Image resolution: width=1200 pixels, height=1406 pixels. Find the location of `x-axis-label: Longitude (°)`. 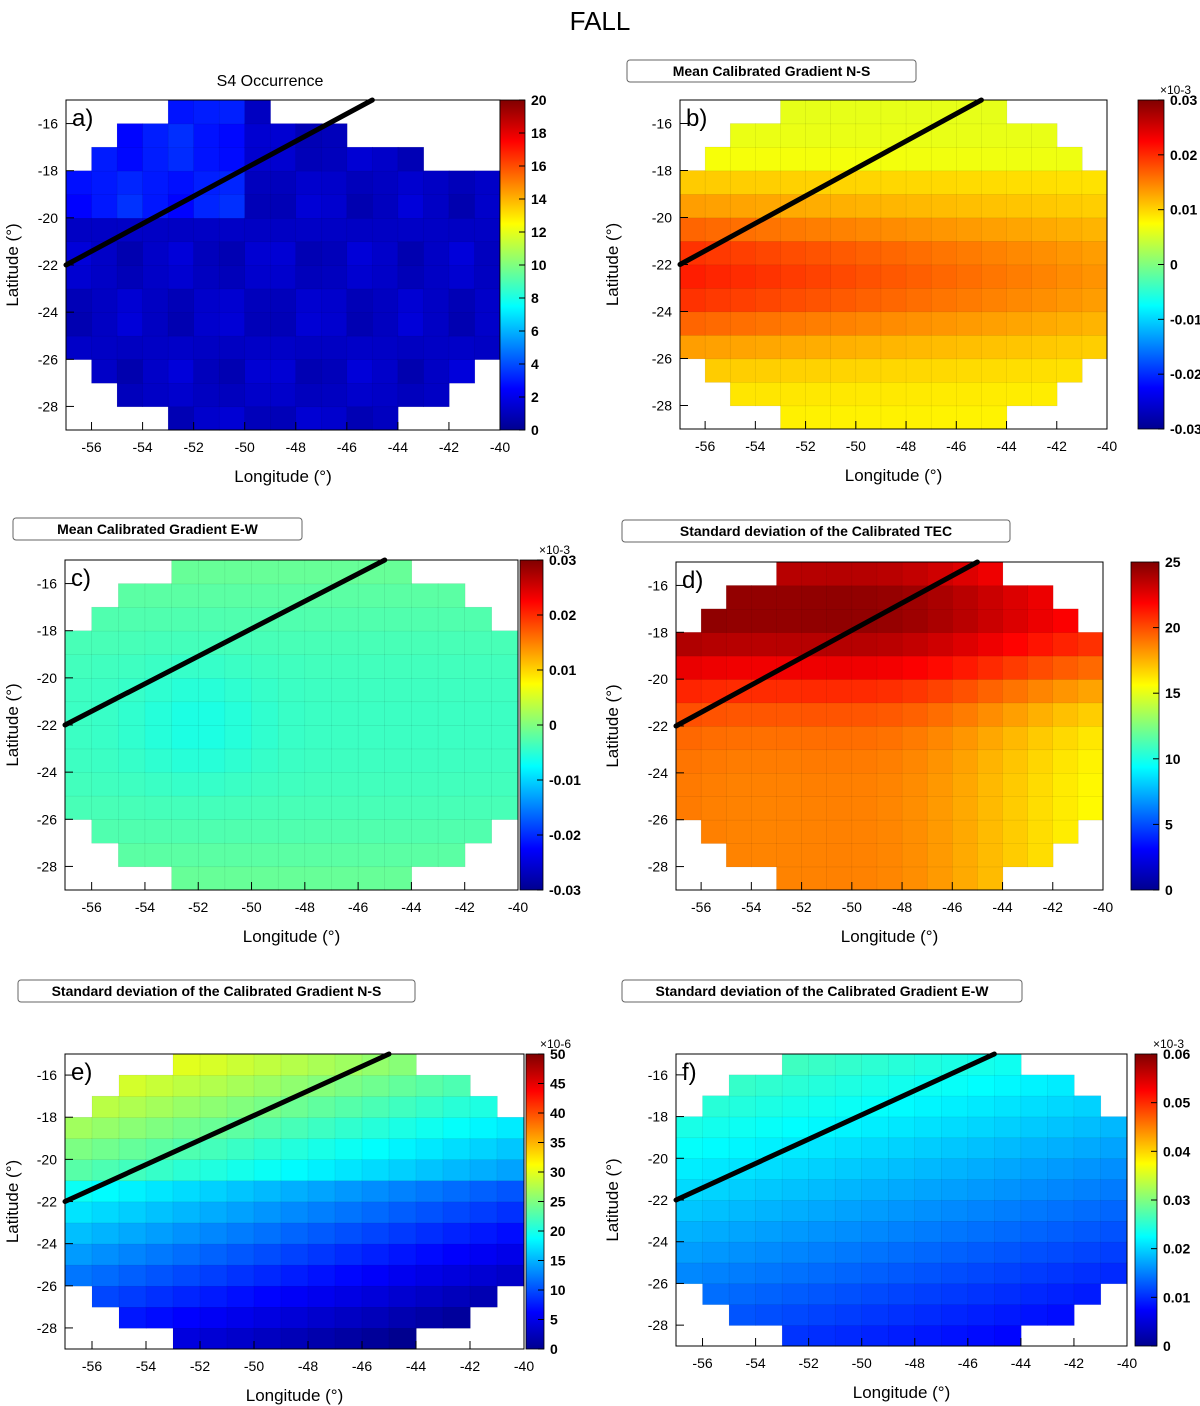

x-axis-label: Longitude (°) is located at coordinates (295, 1395).